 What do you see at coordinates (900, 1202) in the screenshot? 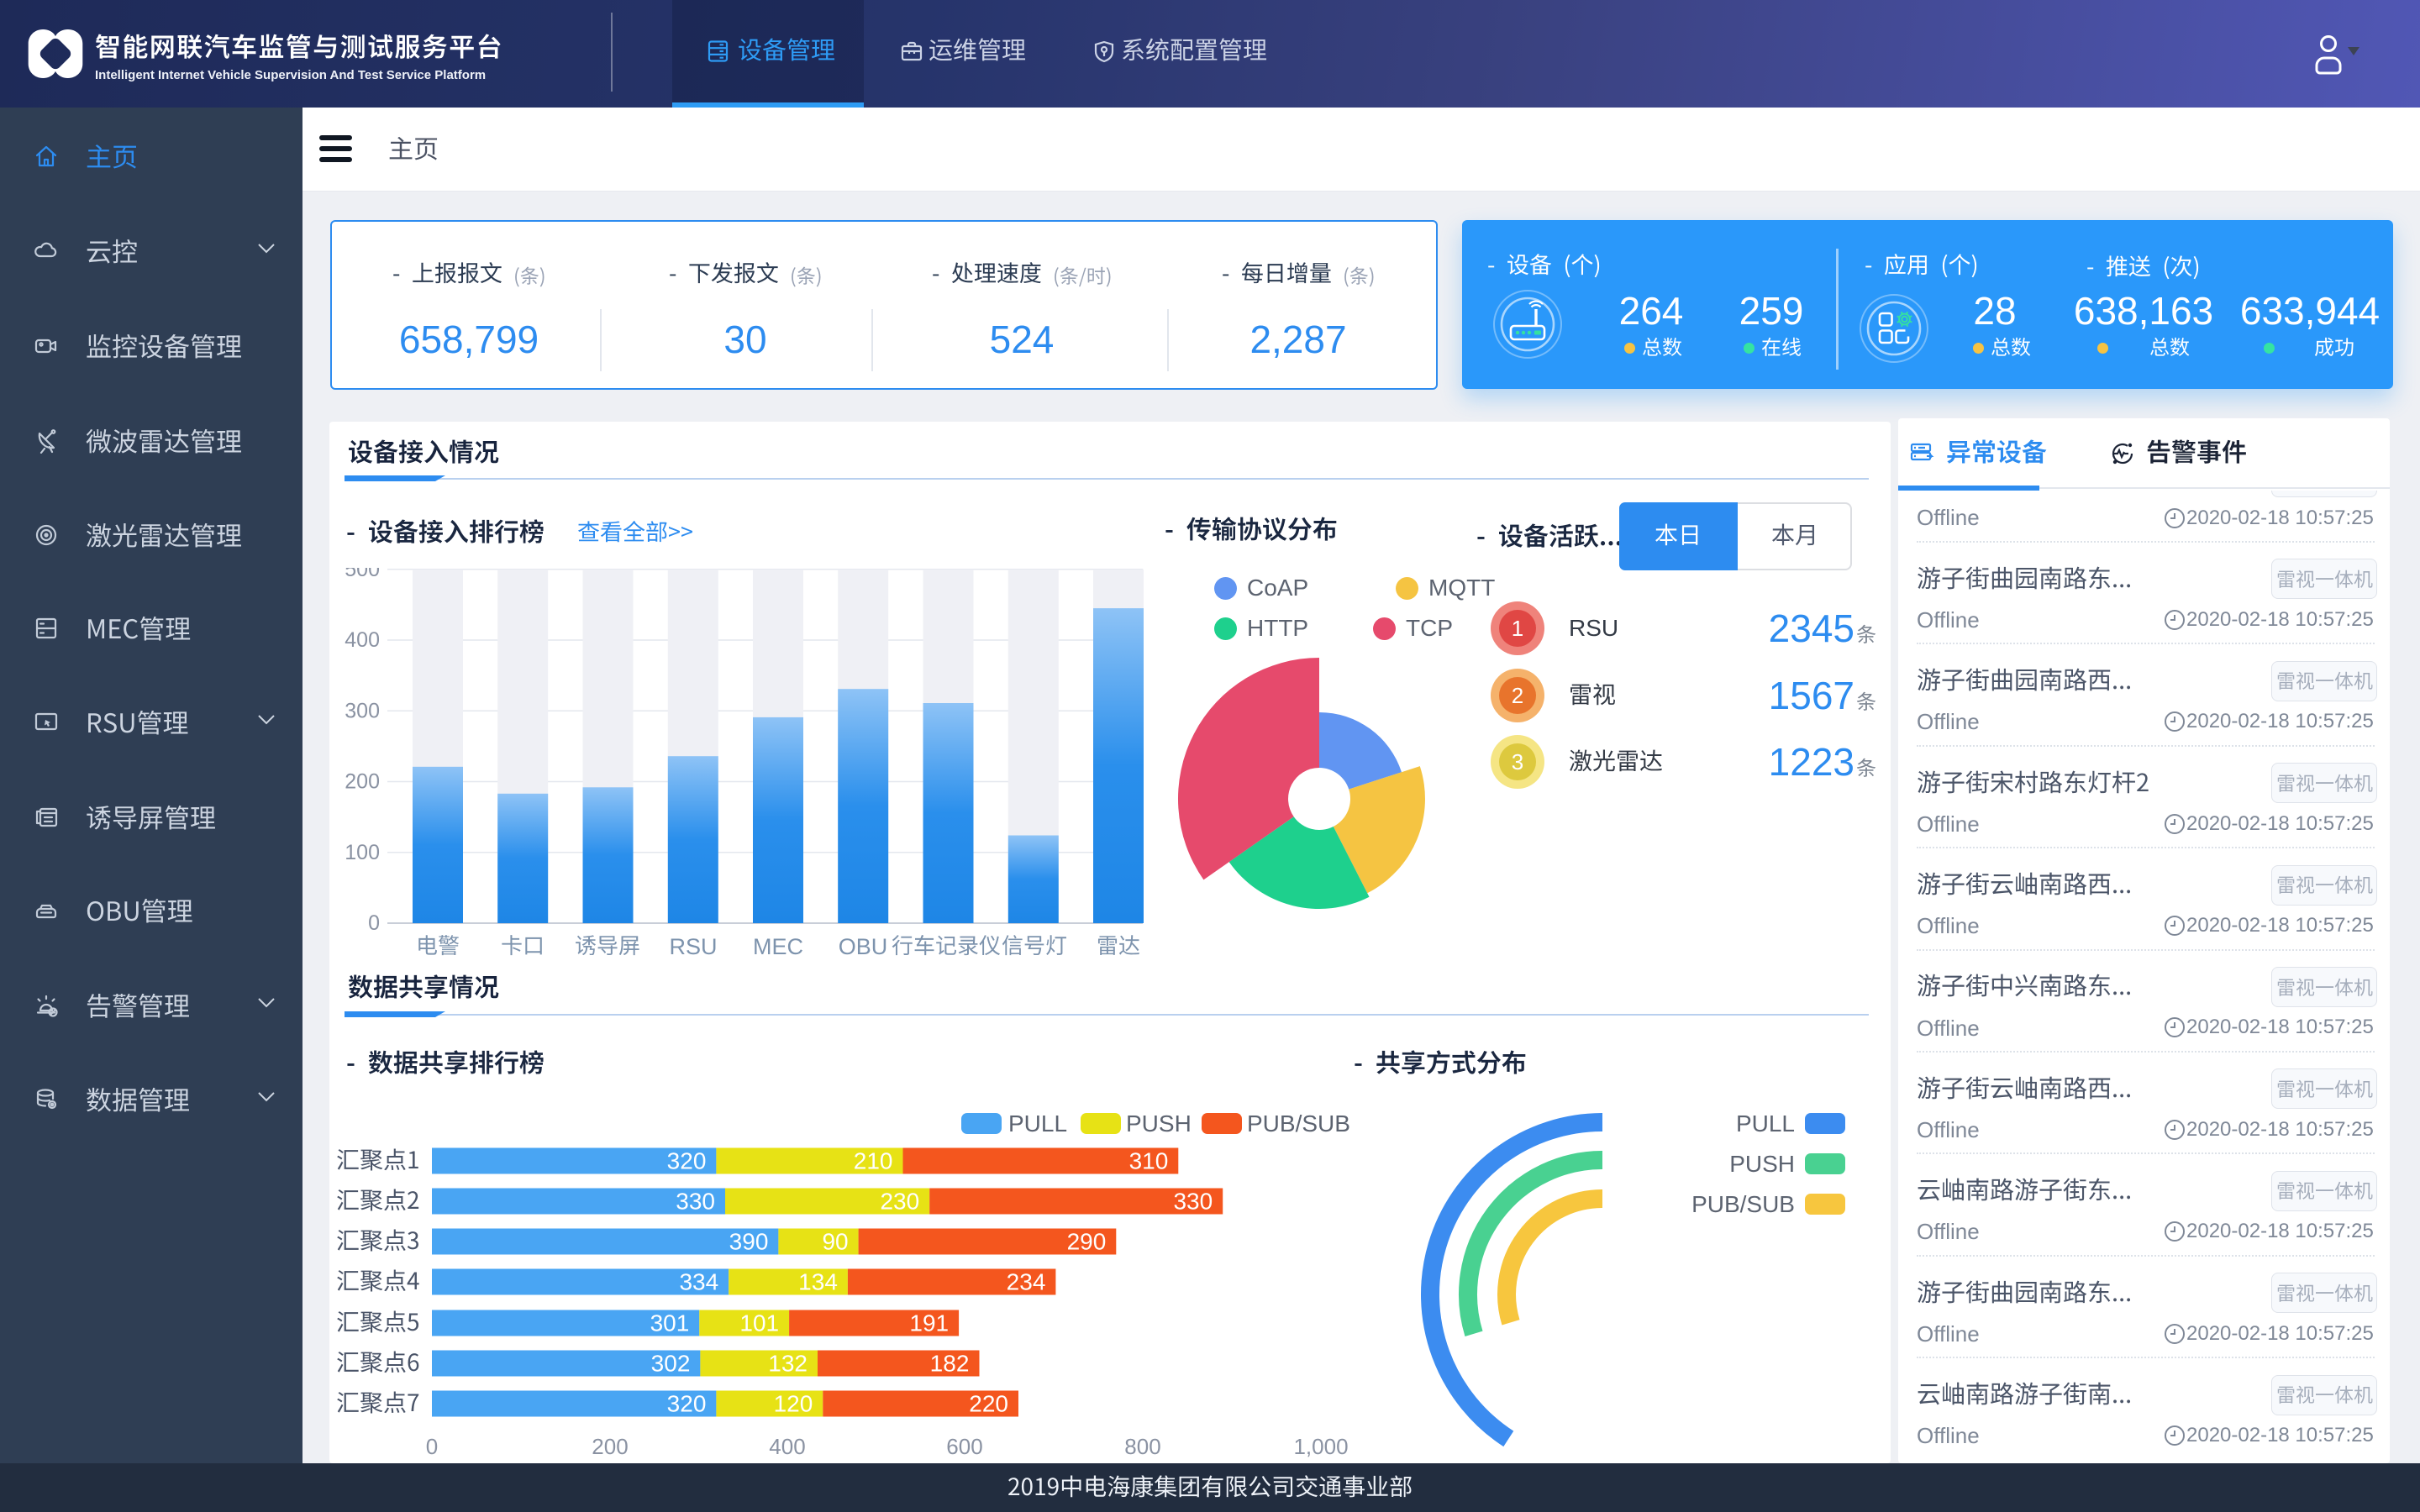
I see `svg-text: 230` at bounding box center [900, 1202].